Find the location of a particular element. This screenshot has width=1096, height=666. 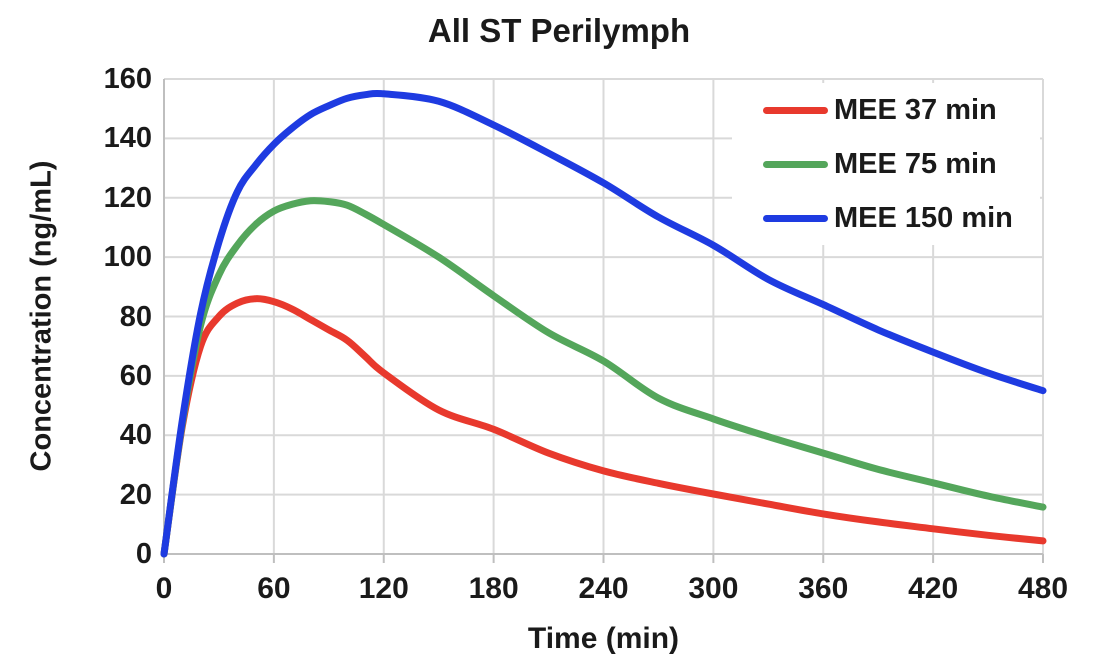

y-tick-label: 140 is located at coordinates (127, 138).